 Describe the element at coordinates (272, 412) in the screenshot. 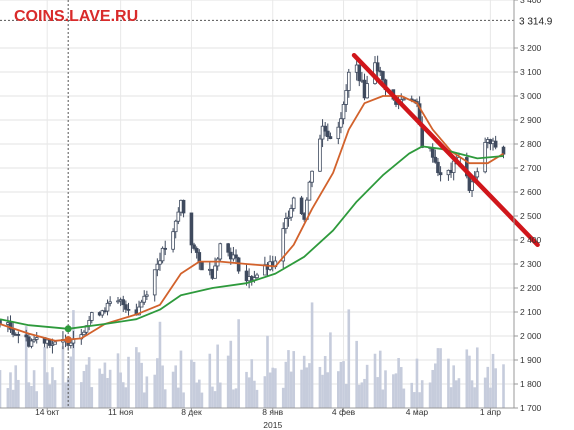

I see `x-tick-label: 8 янв` at that location.